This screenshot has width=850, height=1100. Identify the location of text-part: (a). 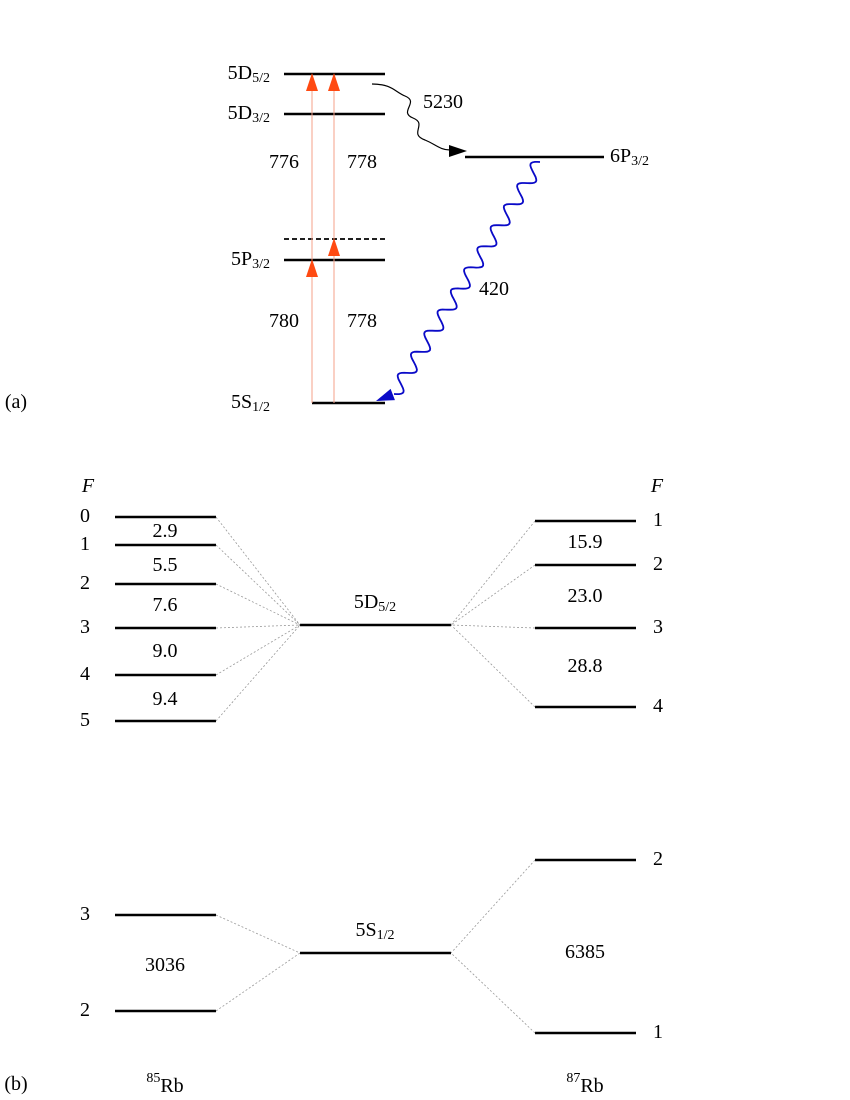
(16, 402).